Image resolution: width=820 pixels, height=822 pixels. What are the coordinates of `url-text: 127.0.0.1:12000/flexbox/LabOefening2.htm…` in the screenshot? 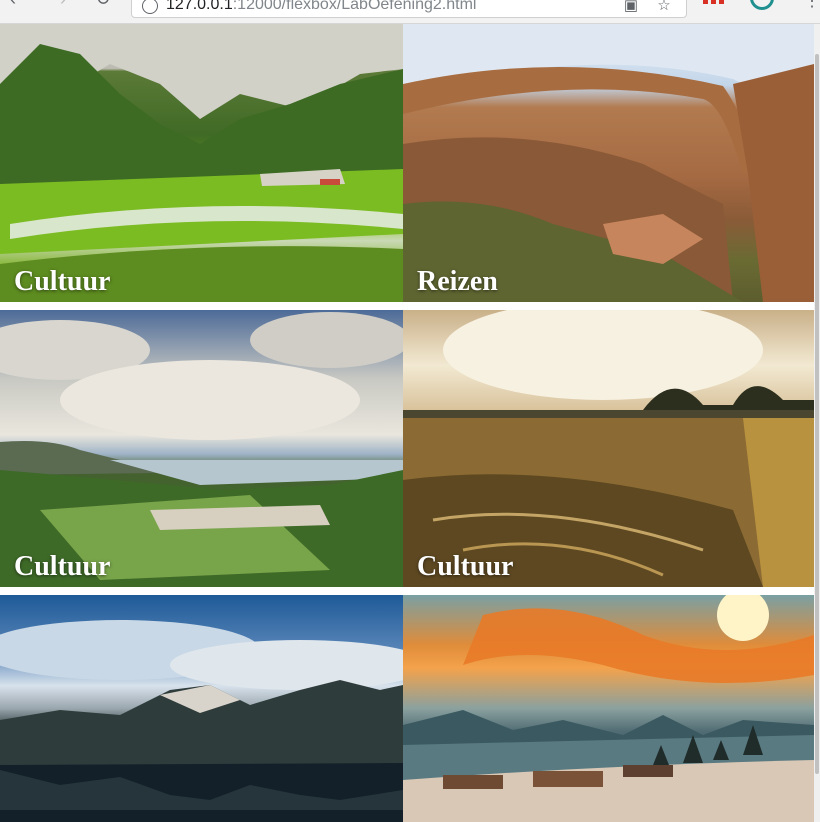 It's located at (321, 7).